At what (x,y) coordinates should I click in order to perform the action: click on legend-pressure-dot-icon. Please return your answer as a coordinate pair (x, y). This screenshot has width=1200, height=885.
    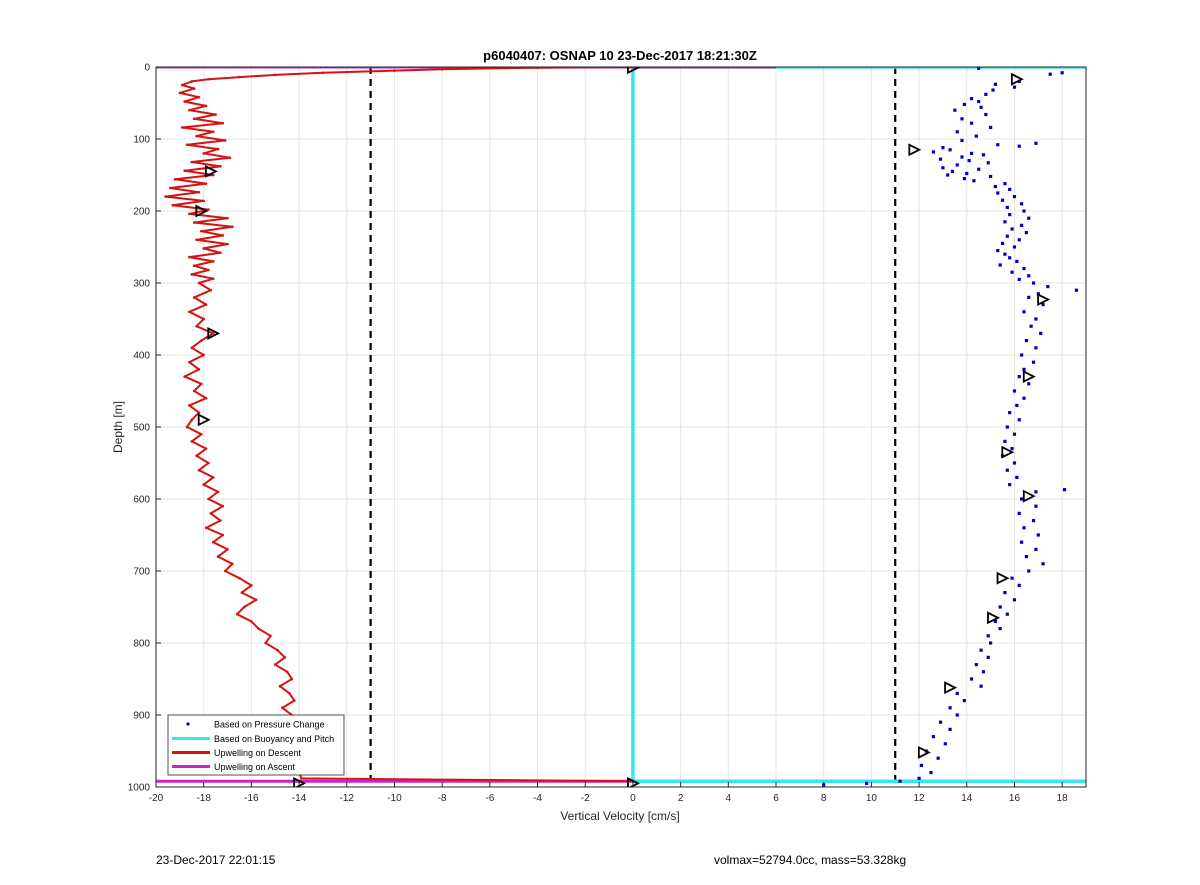
    Looking at the image, I should click on (188, 724).